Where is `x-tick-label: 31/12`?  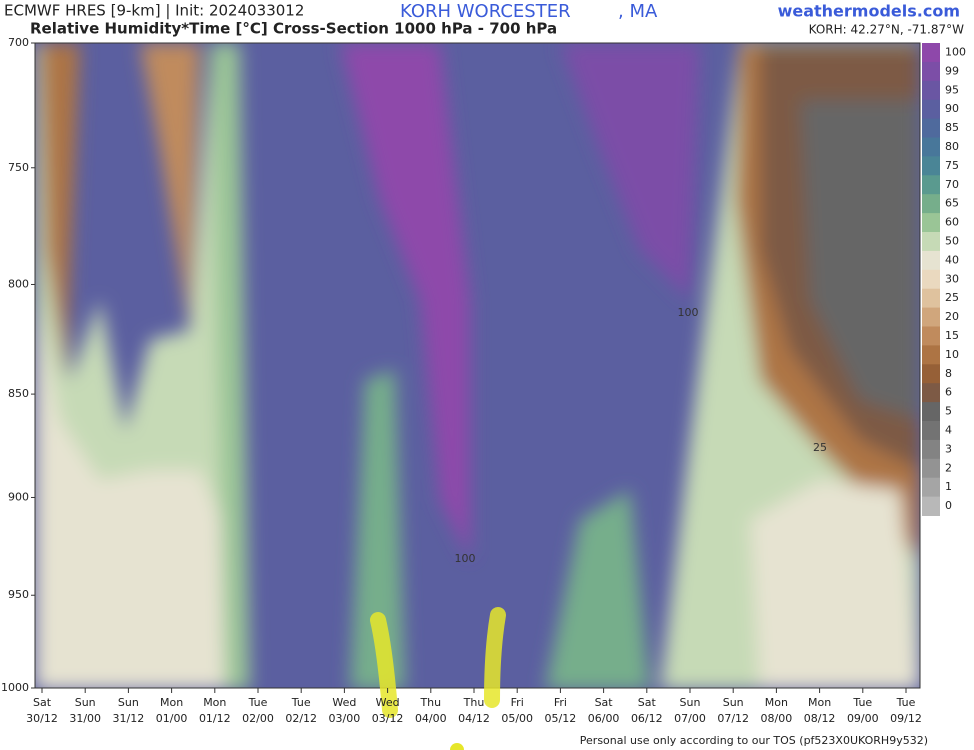
x-tick-label: 31/12 is located at coordinates (129, 718).